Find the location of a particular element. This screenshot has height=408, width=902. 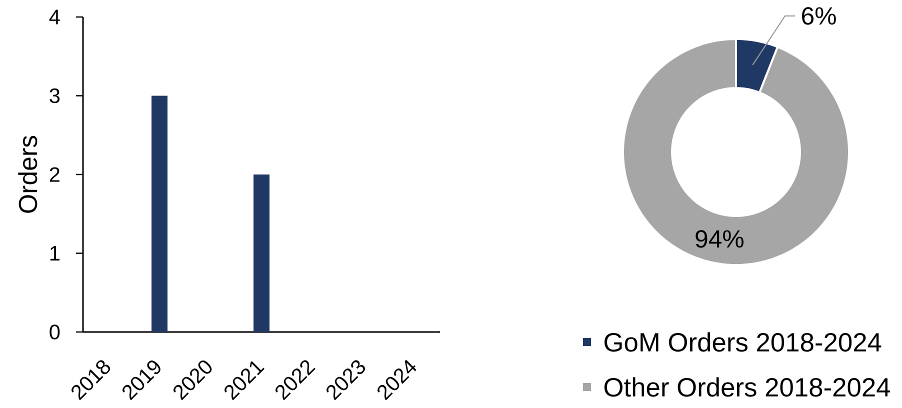

y-axis-title: Orders is located at coordinates (28, 174).